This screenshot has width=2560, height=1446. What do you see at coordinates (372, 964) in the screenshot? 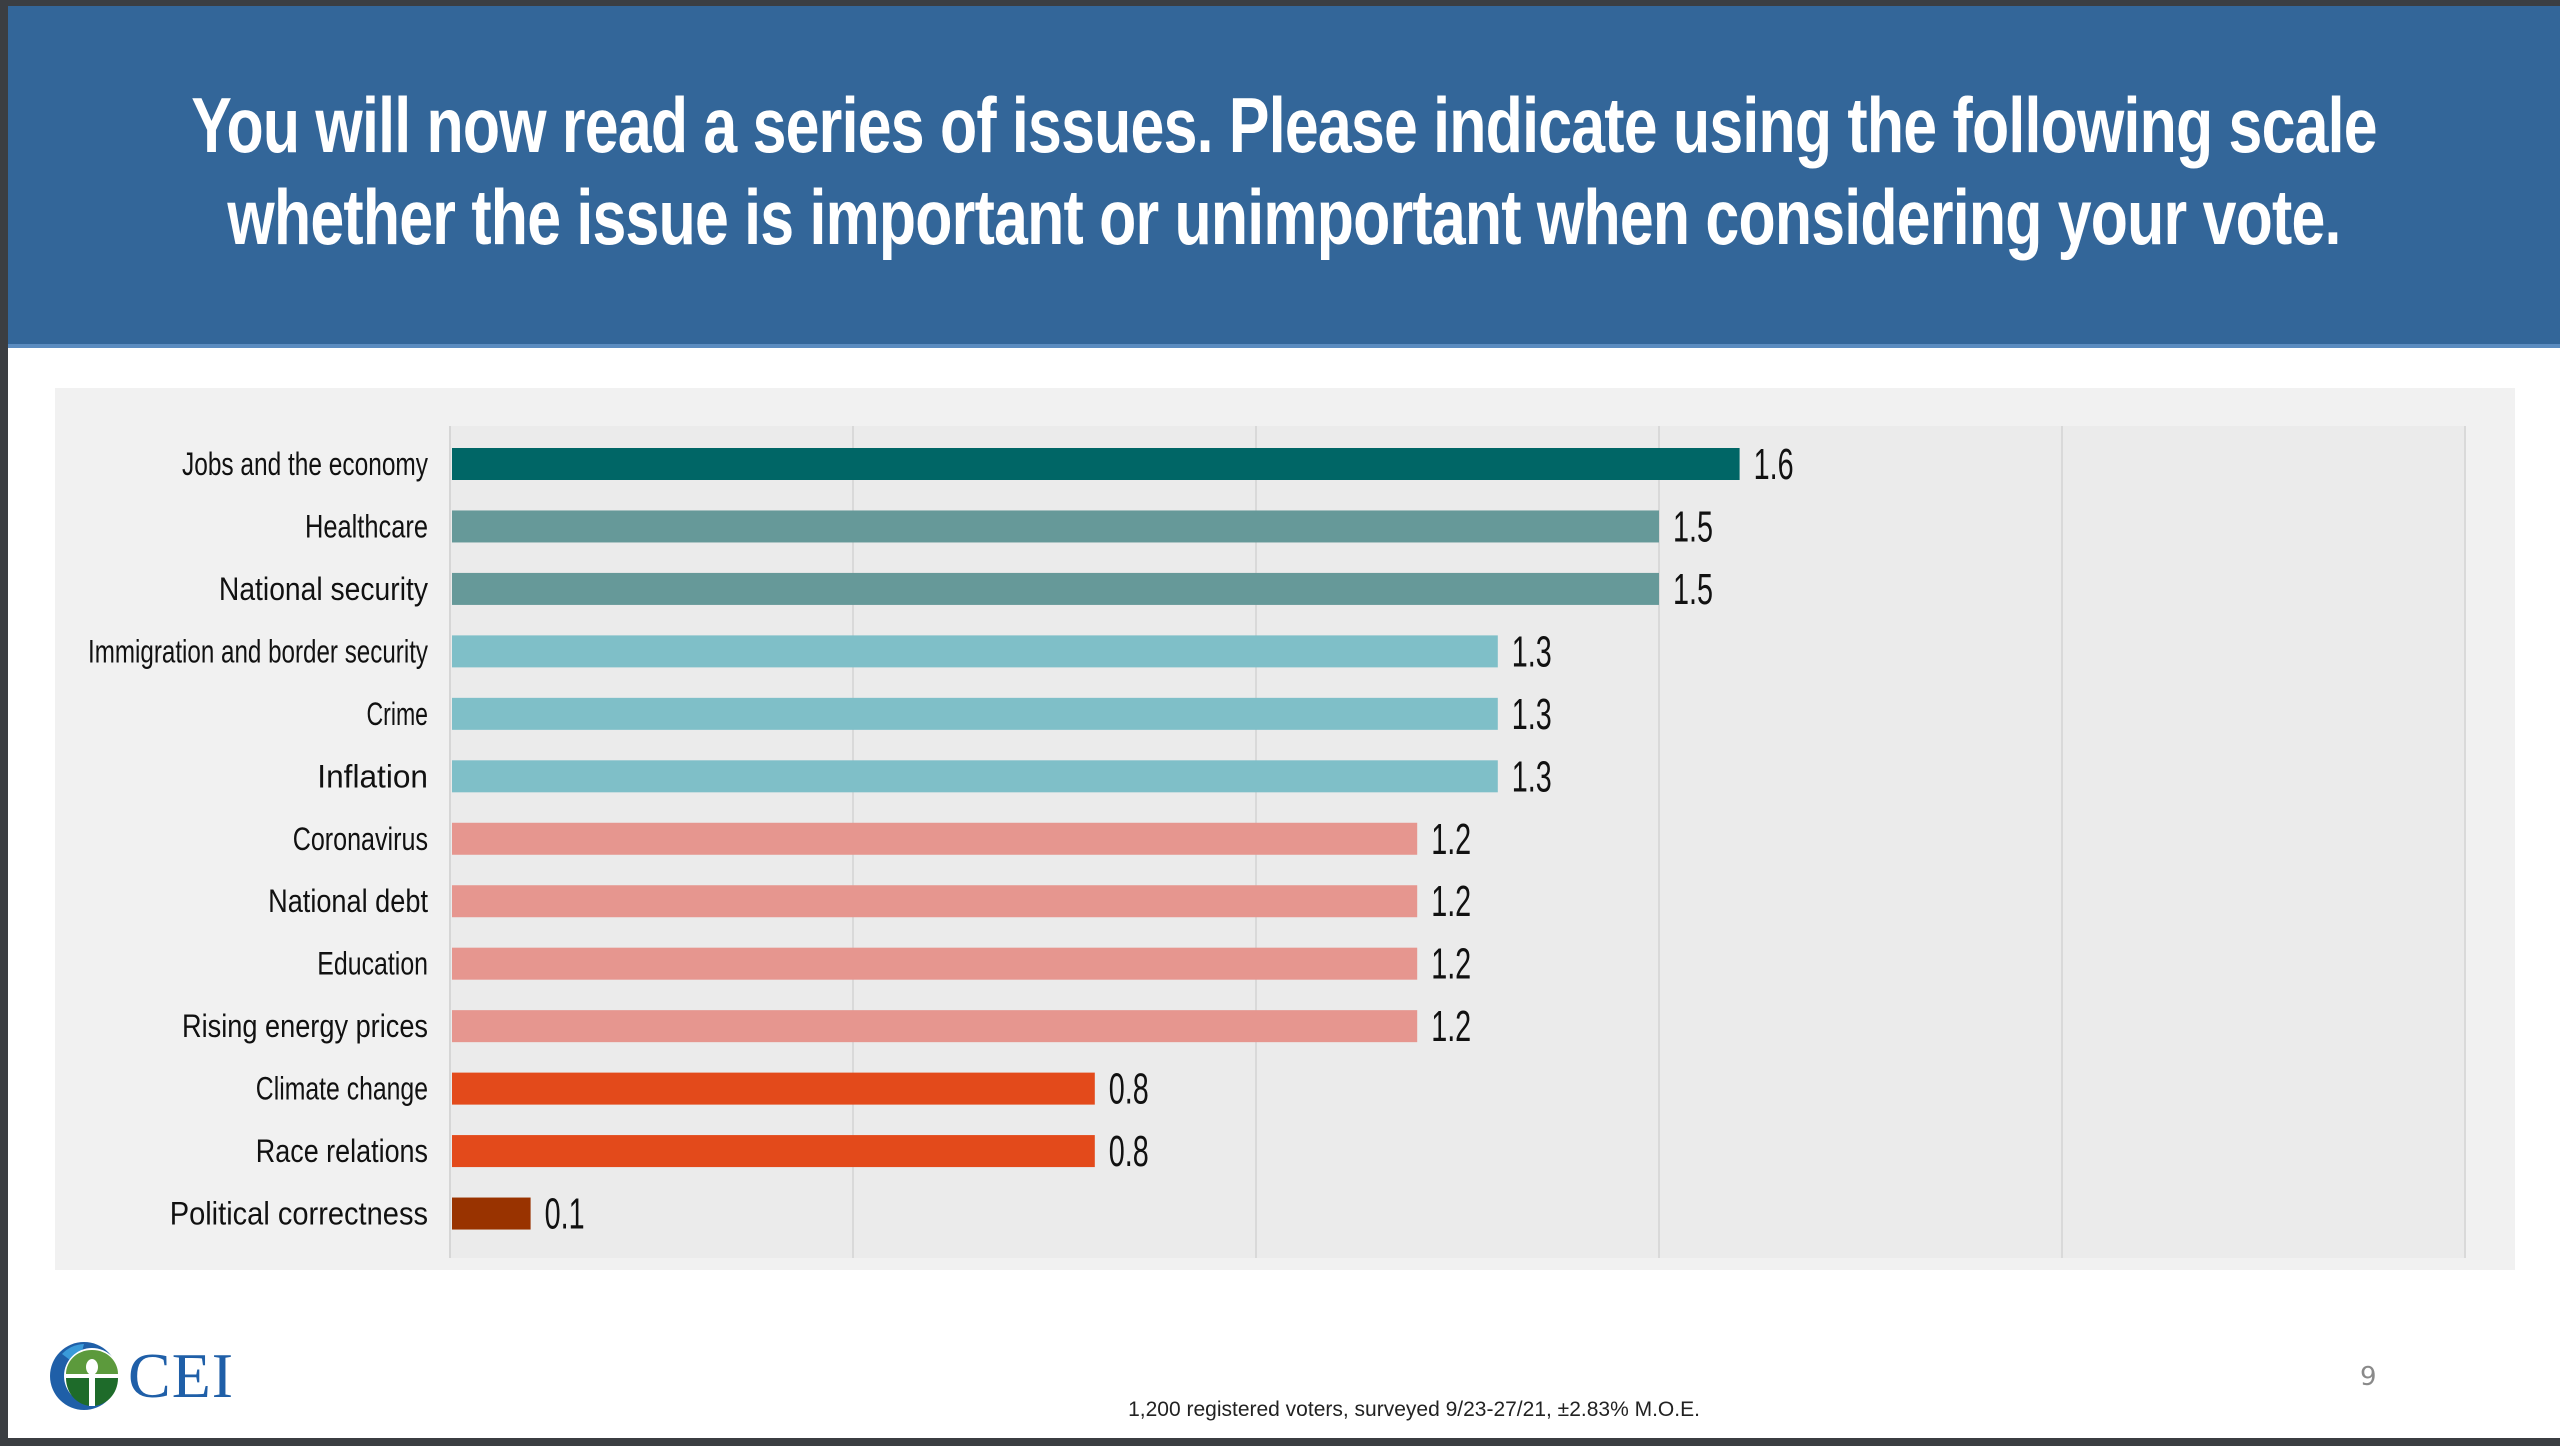
I see `category-label: Education` at bounding box center [372, 964].